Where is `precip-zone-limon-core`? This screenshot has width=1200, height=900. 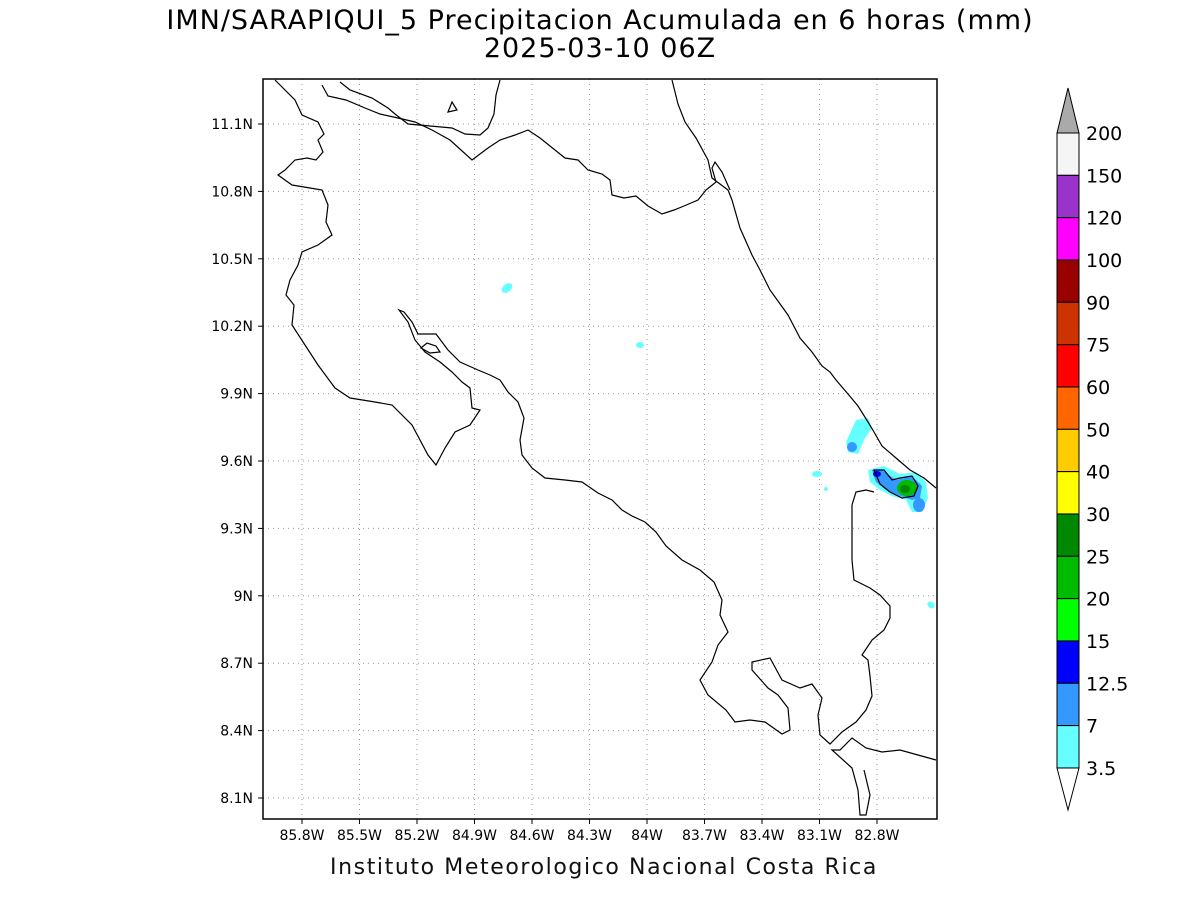
precip-zone-limon-core is located at coordinates (905, 489).